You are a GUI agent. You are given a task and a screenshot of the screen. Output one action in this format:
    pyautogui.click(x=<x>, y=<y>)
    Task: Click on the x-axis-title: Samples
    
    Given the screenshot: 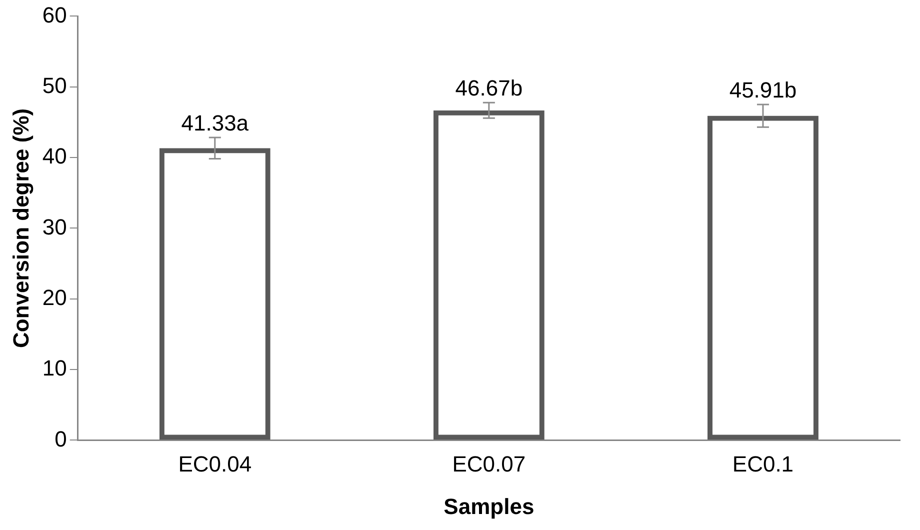 What is the action you would take?
    pyautogui.click(x=489, y=506)
    